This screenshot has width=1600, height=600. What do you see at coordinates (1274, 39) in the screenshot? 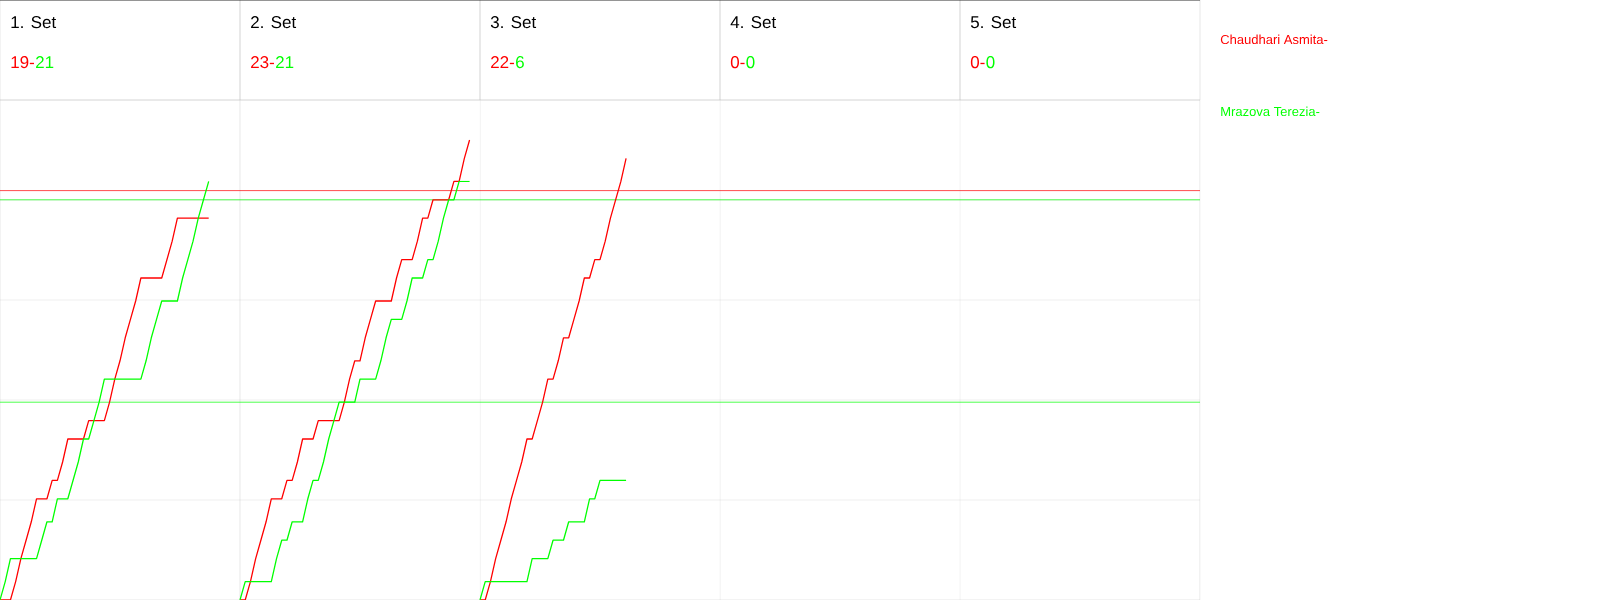
I see `text: Chaudhari Asmita-` at bounding box center [1274, 39].